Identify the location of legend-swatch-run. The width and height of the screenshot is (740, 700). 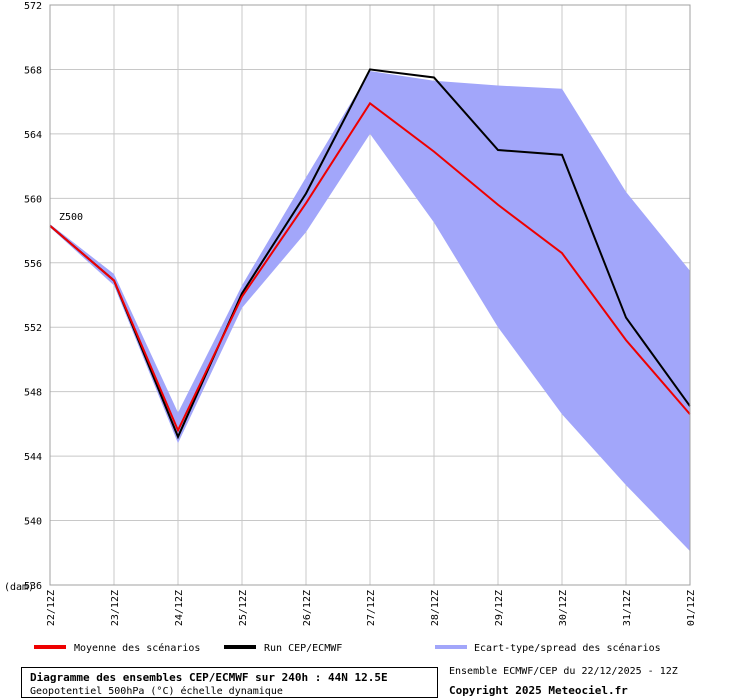
(240, 647).